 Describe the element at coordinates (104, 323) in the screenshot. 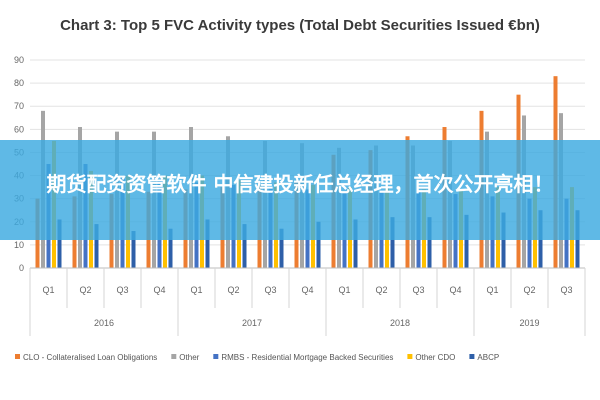

I see `year-label: 2016` at that location.